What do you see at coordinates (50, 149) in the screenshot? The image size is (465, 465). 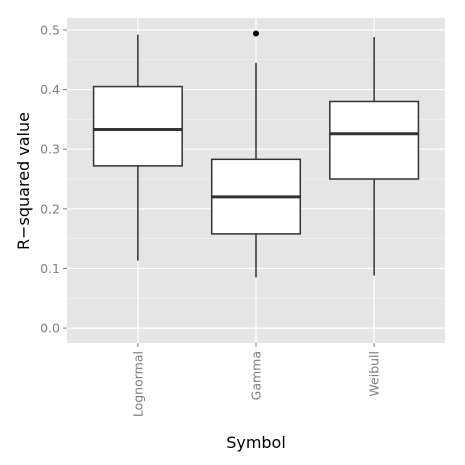 I see `y-tick-label: 0.3` at bounding box center [50, 149].